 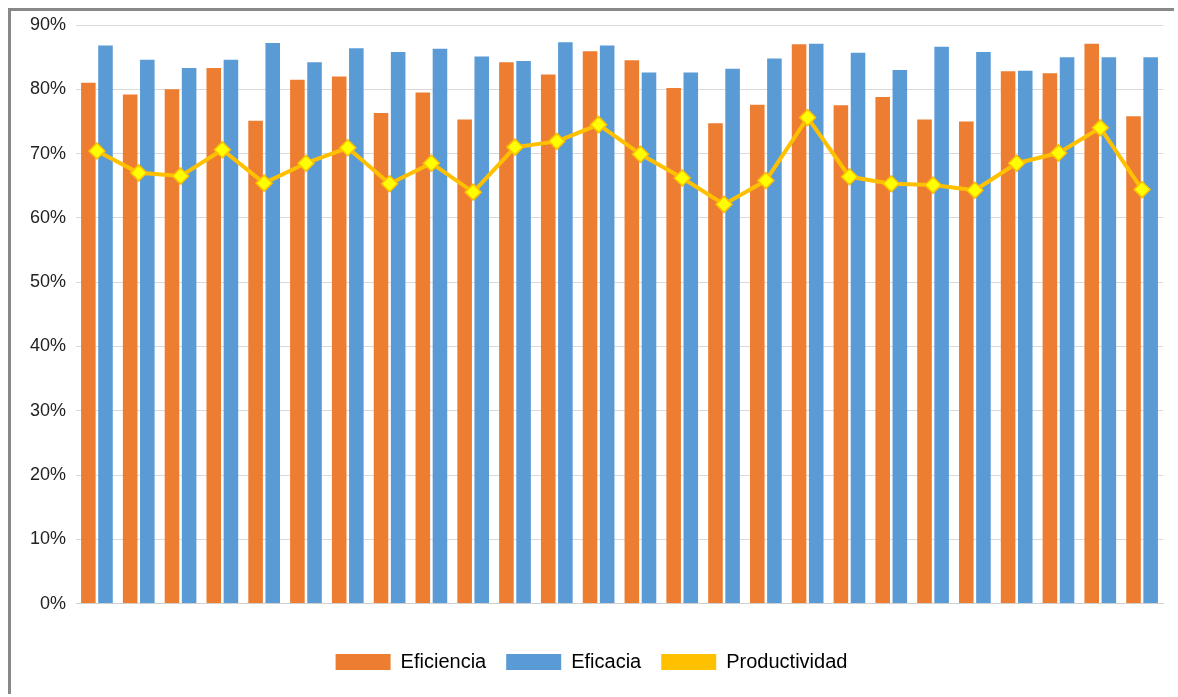 I want to click on y-tick-label: 40%, so click(x=48, y=345).